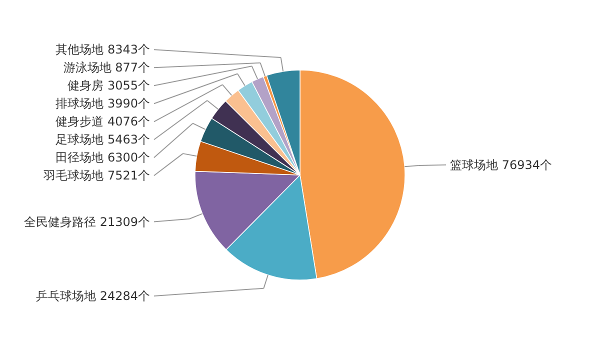 This screenshot has width=600, height=350. I want to click on slice-label: 游泳场地 877个, so click(106, 67).